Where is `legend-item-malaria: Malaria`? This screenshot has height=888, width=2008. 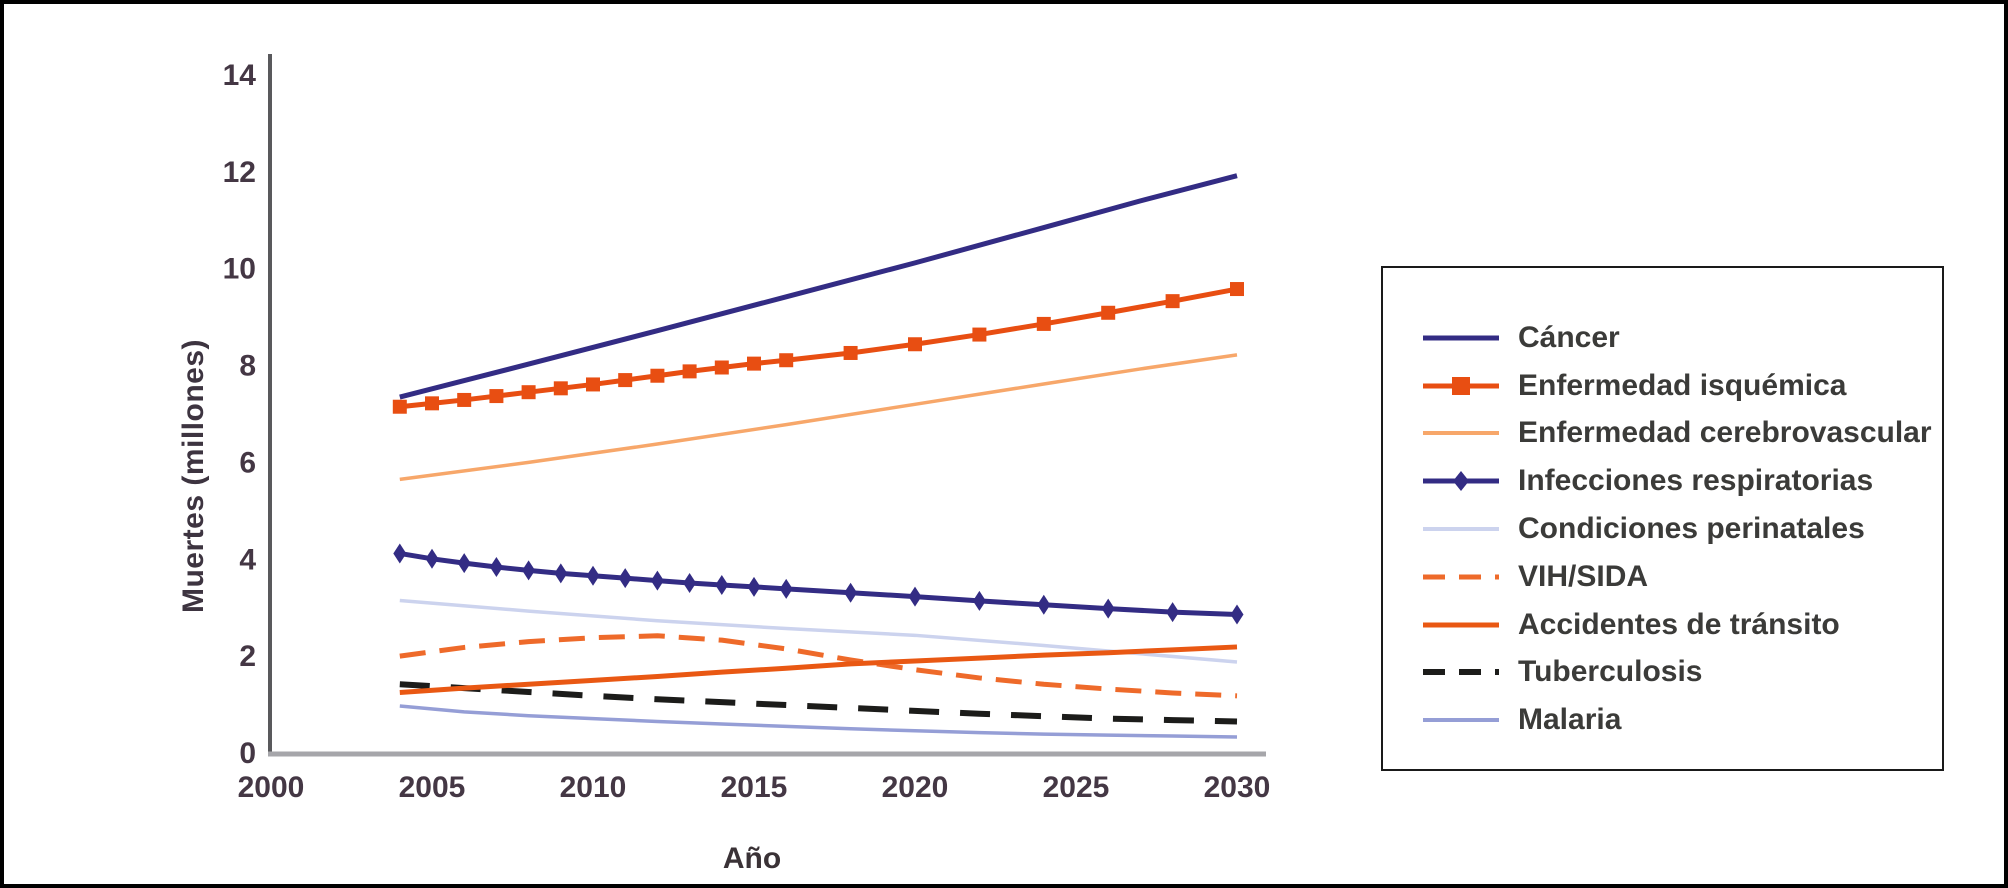 legend-item-malaria: Malaria is located at coordinates (1662, 720).